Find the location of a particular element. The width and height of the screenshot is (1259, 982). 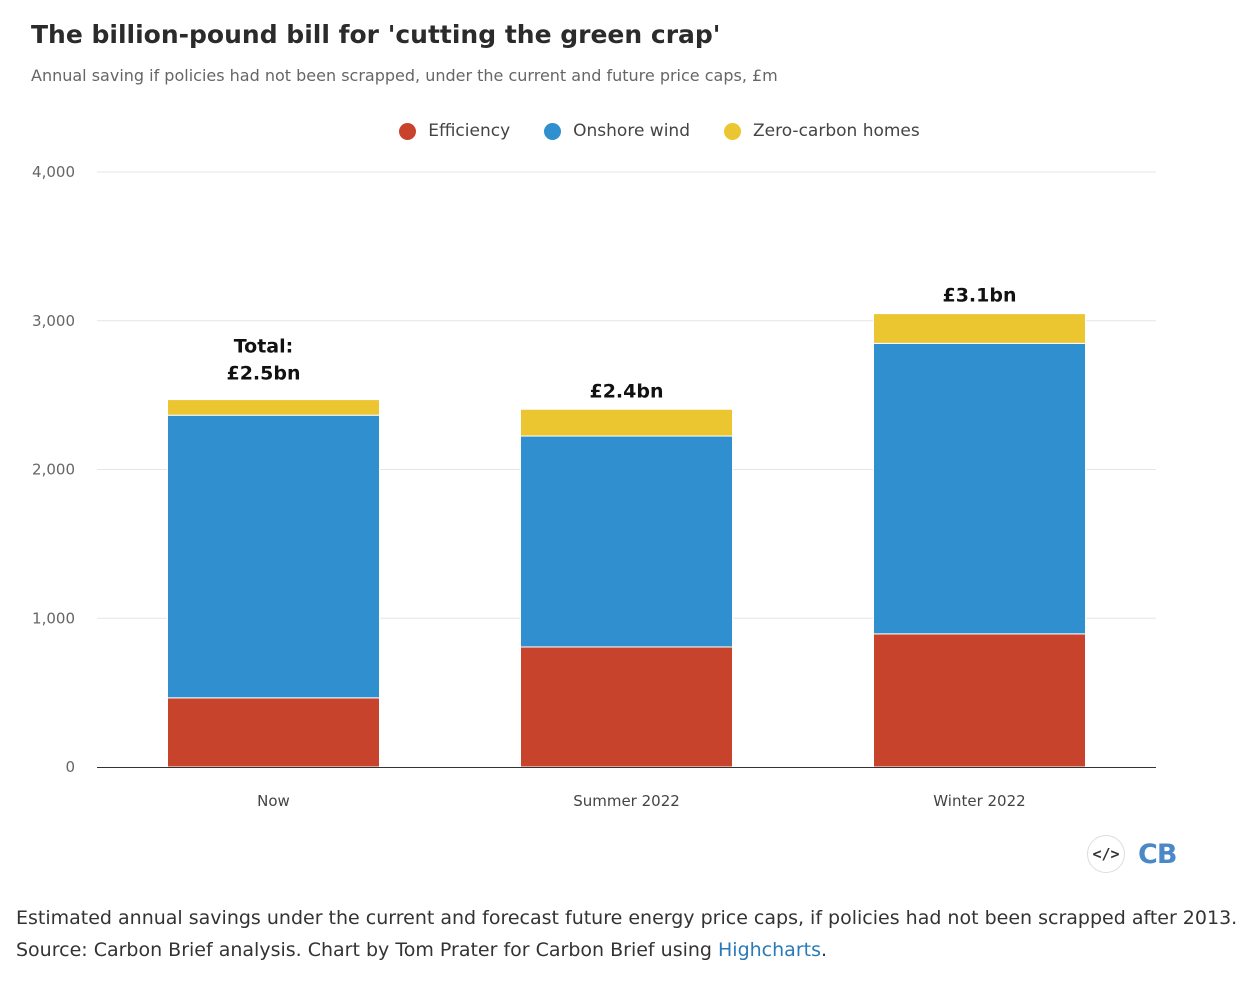

embed-code-icon: </> is located at coordinates (1106, 854).